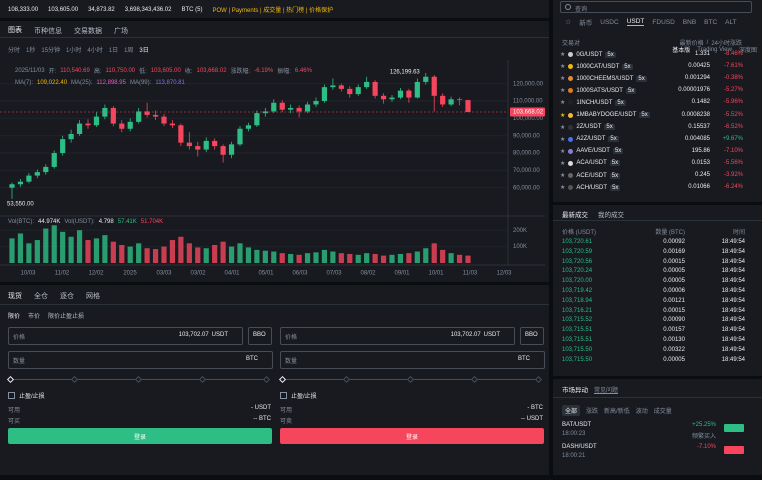 The width and height of the screenshot is (762, 480). I want to click on col-header: 时间, so click(738, 233).